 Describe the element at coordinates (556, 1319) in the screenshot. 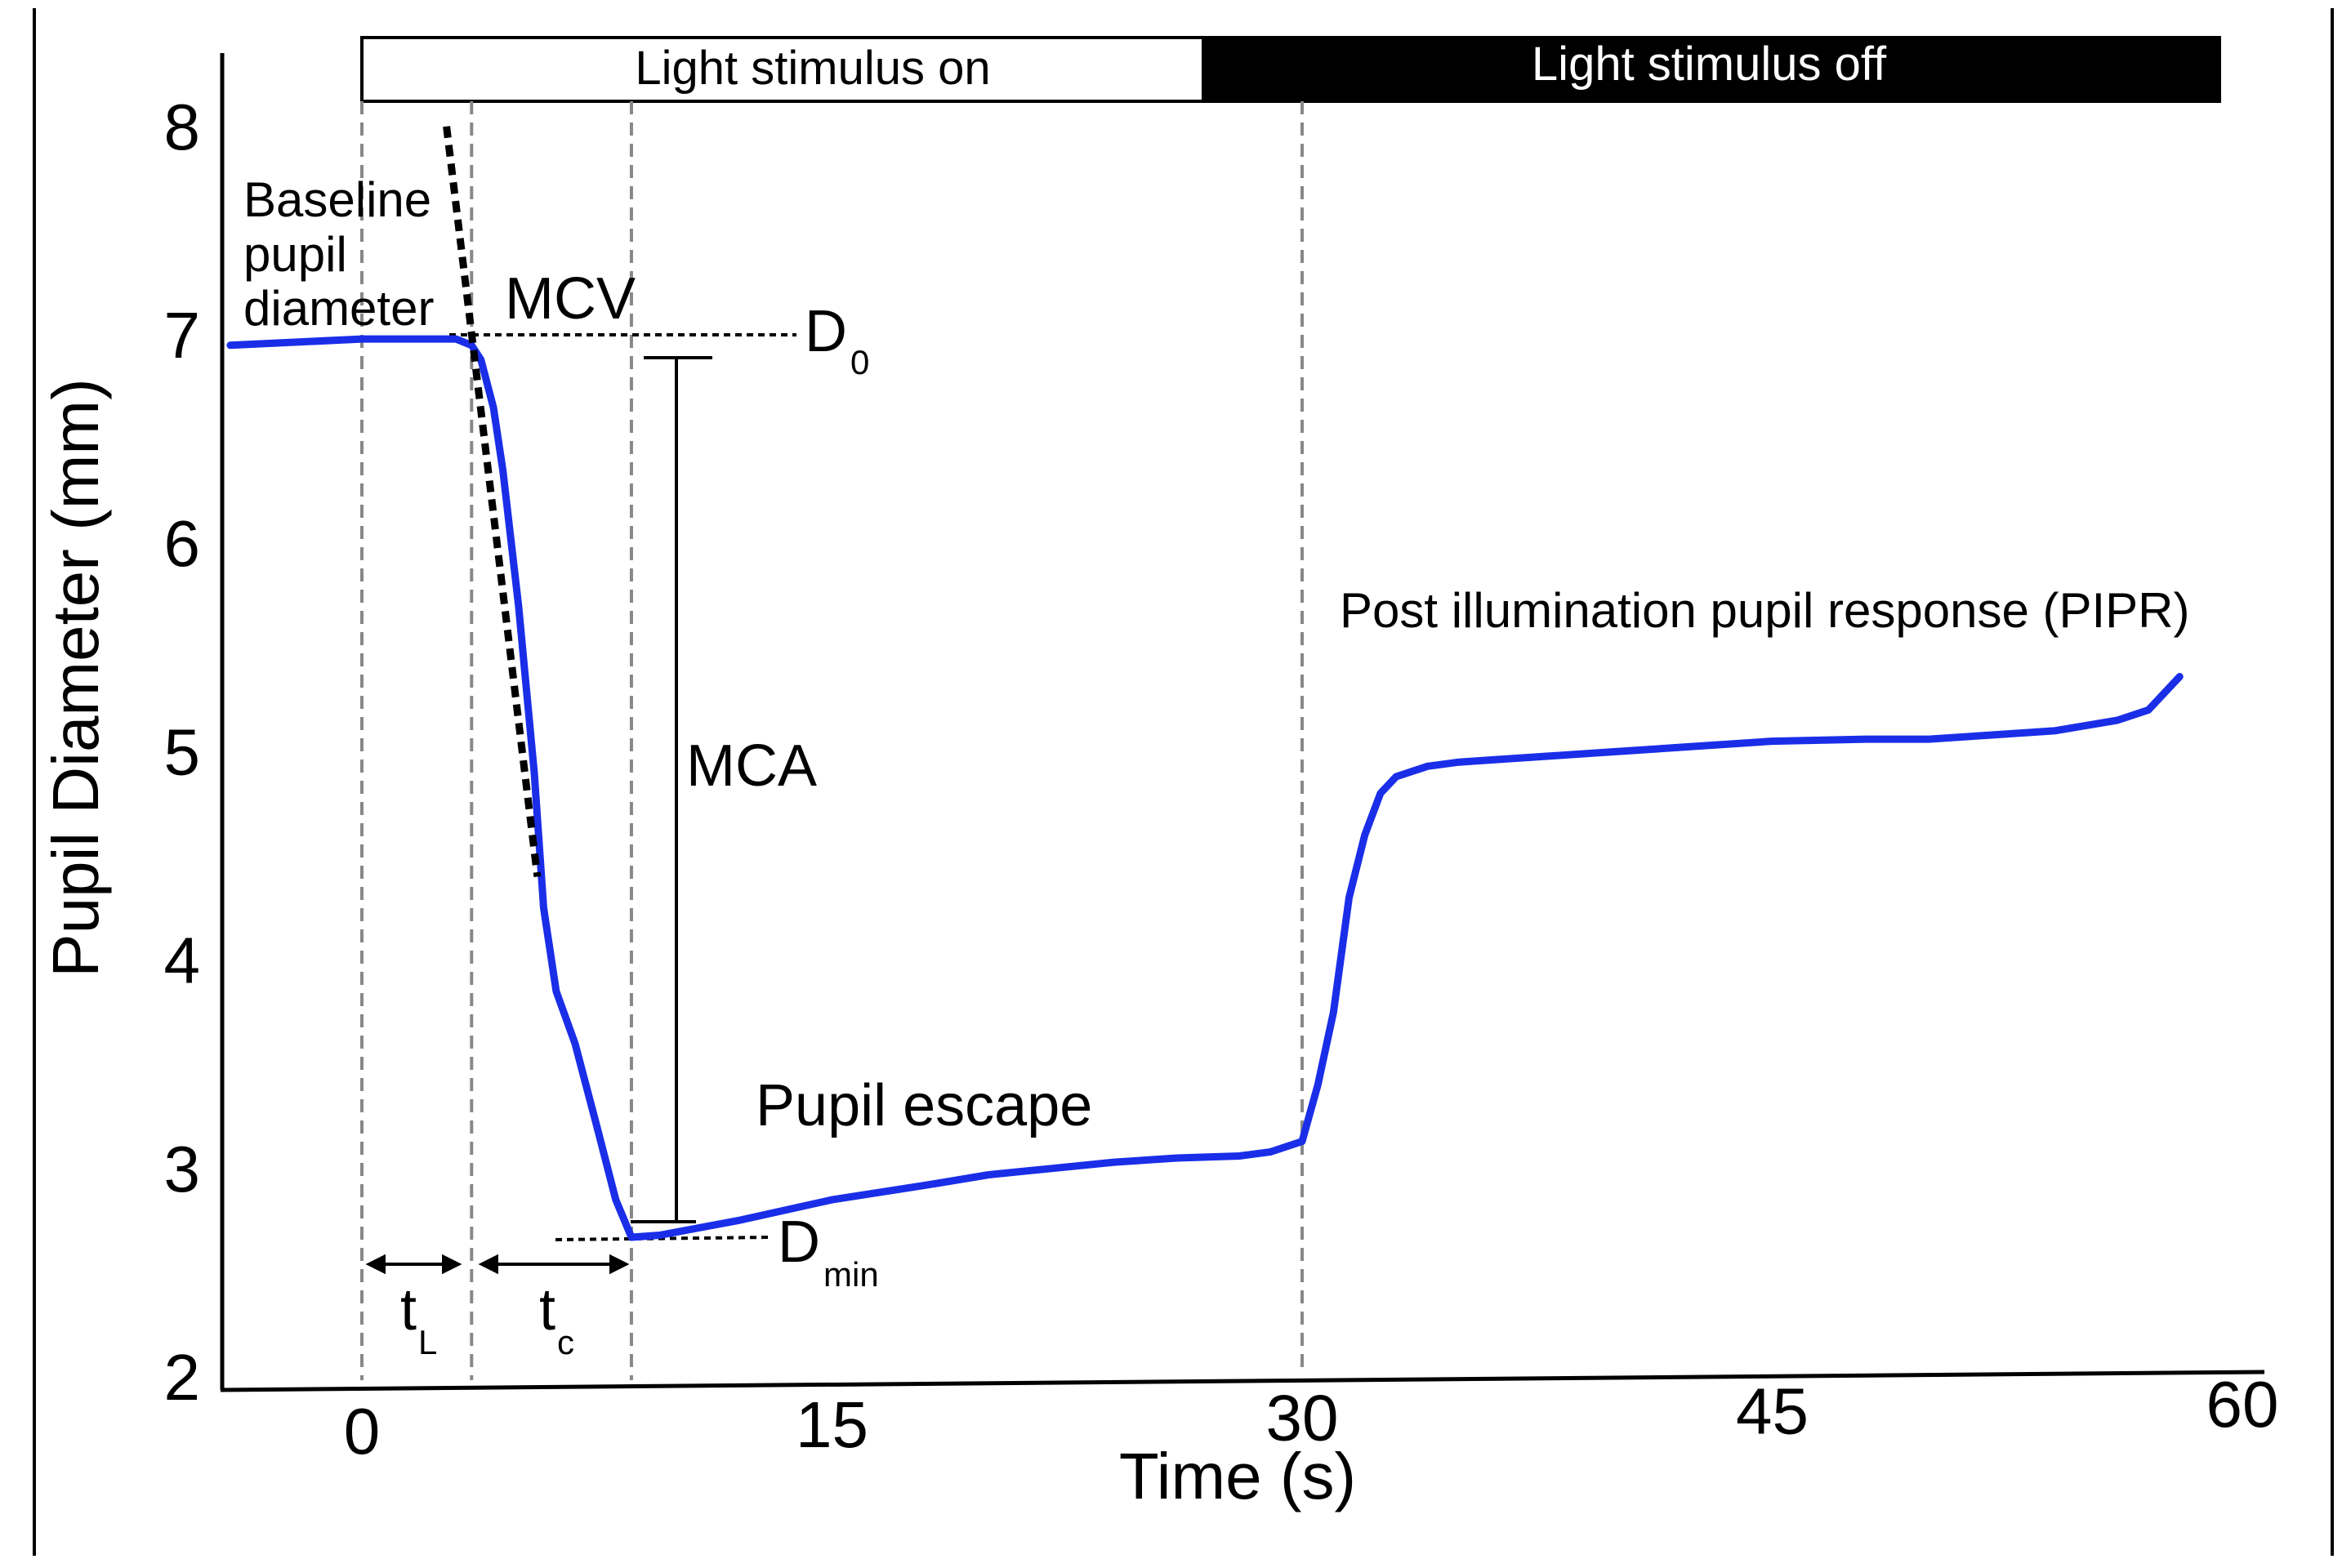

I see `tc-label: tc` at that location.